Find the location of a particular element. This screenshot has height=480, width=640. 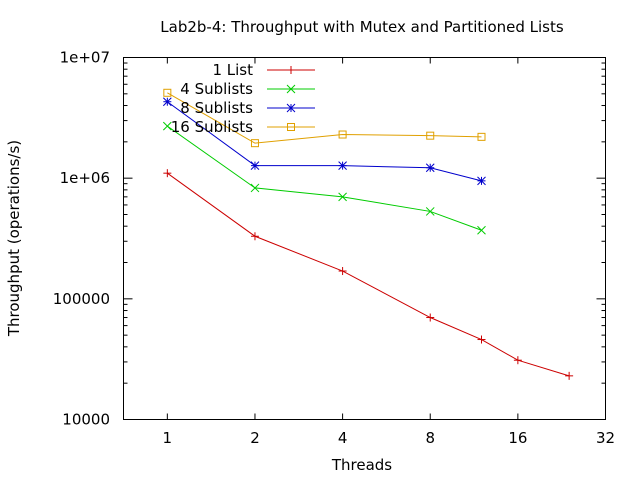

legend-label: 4 Sublists is located at coordinates (216, 89).